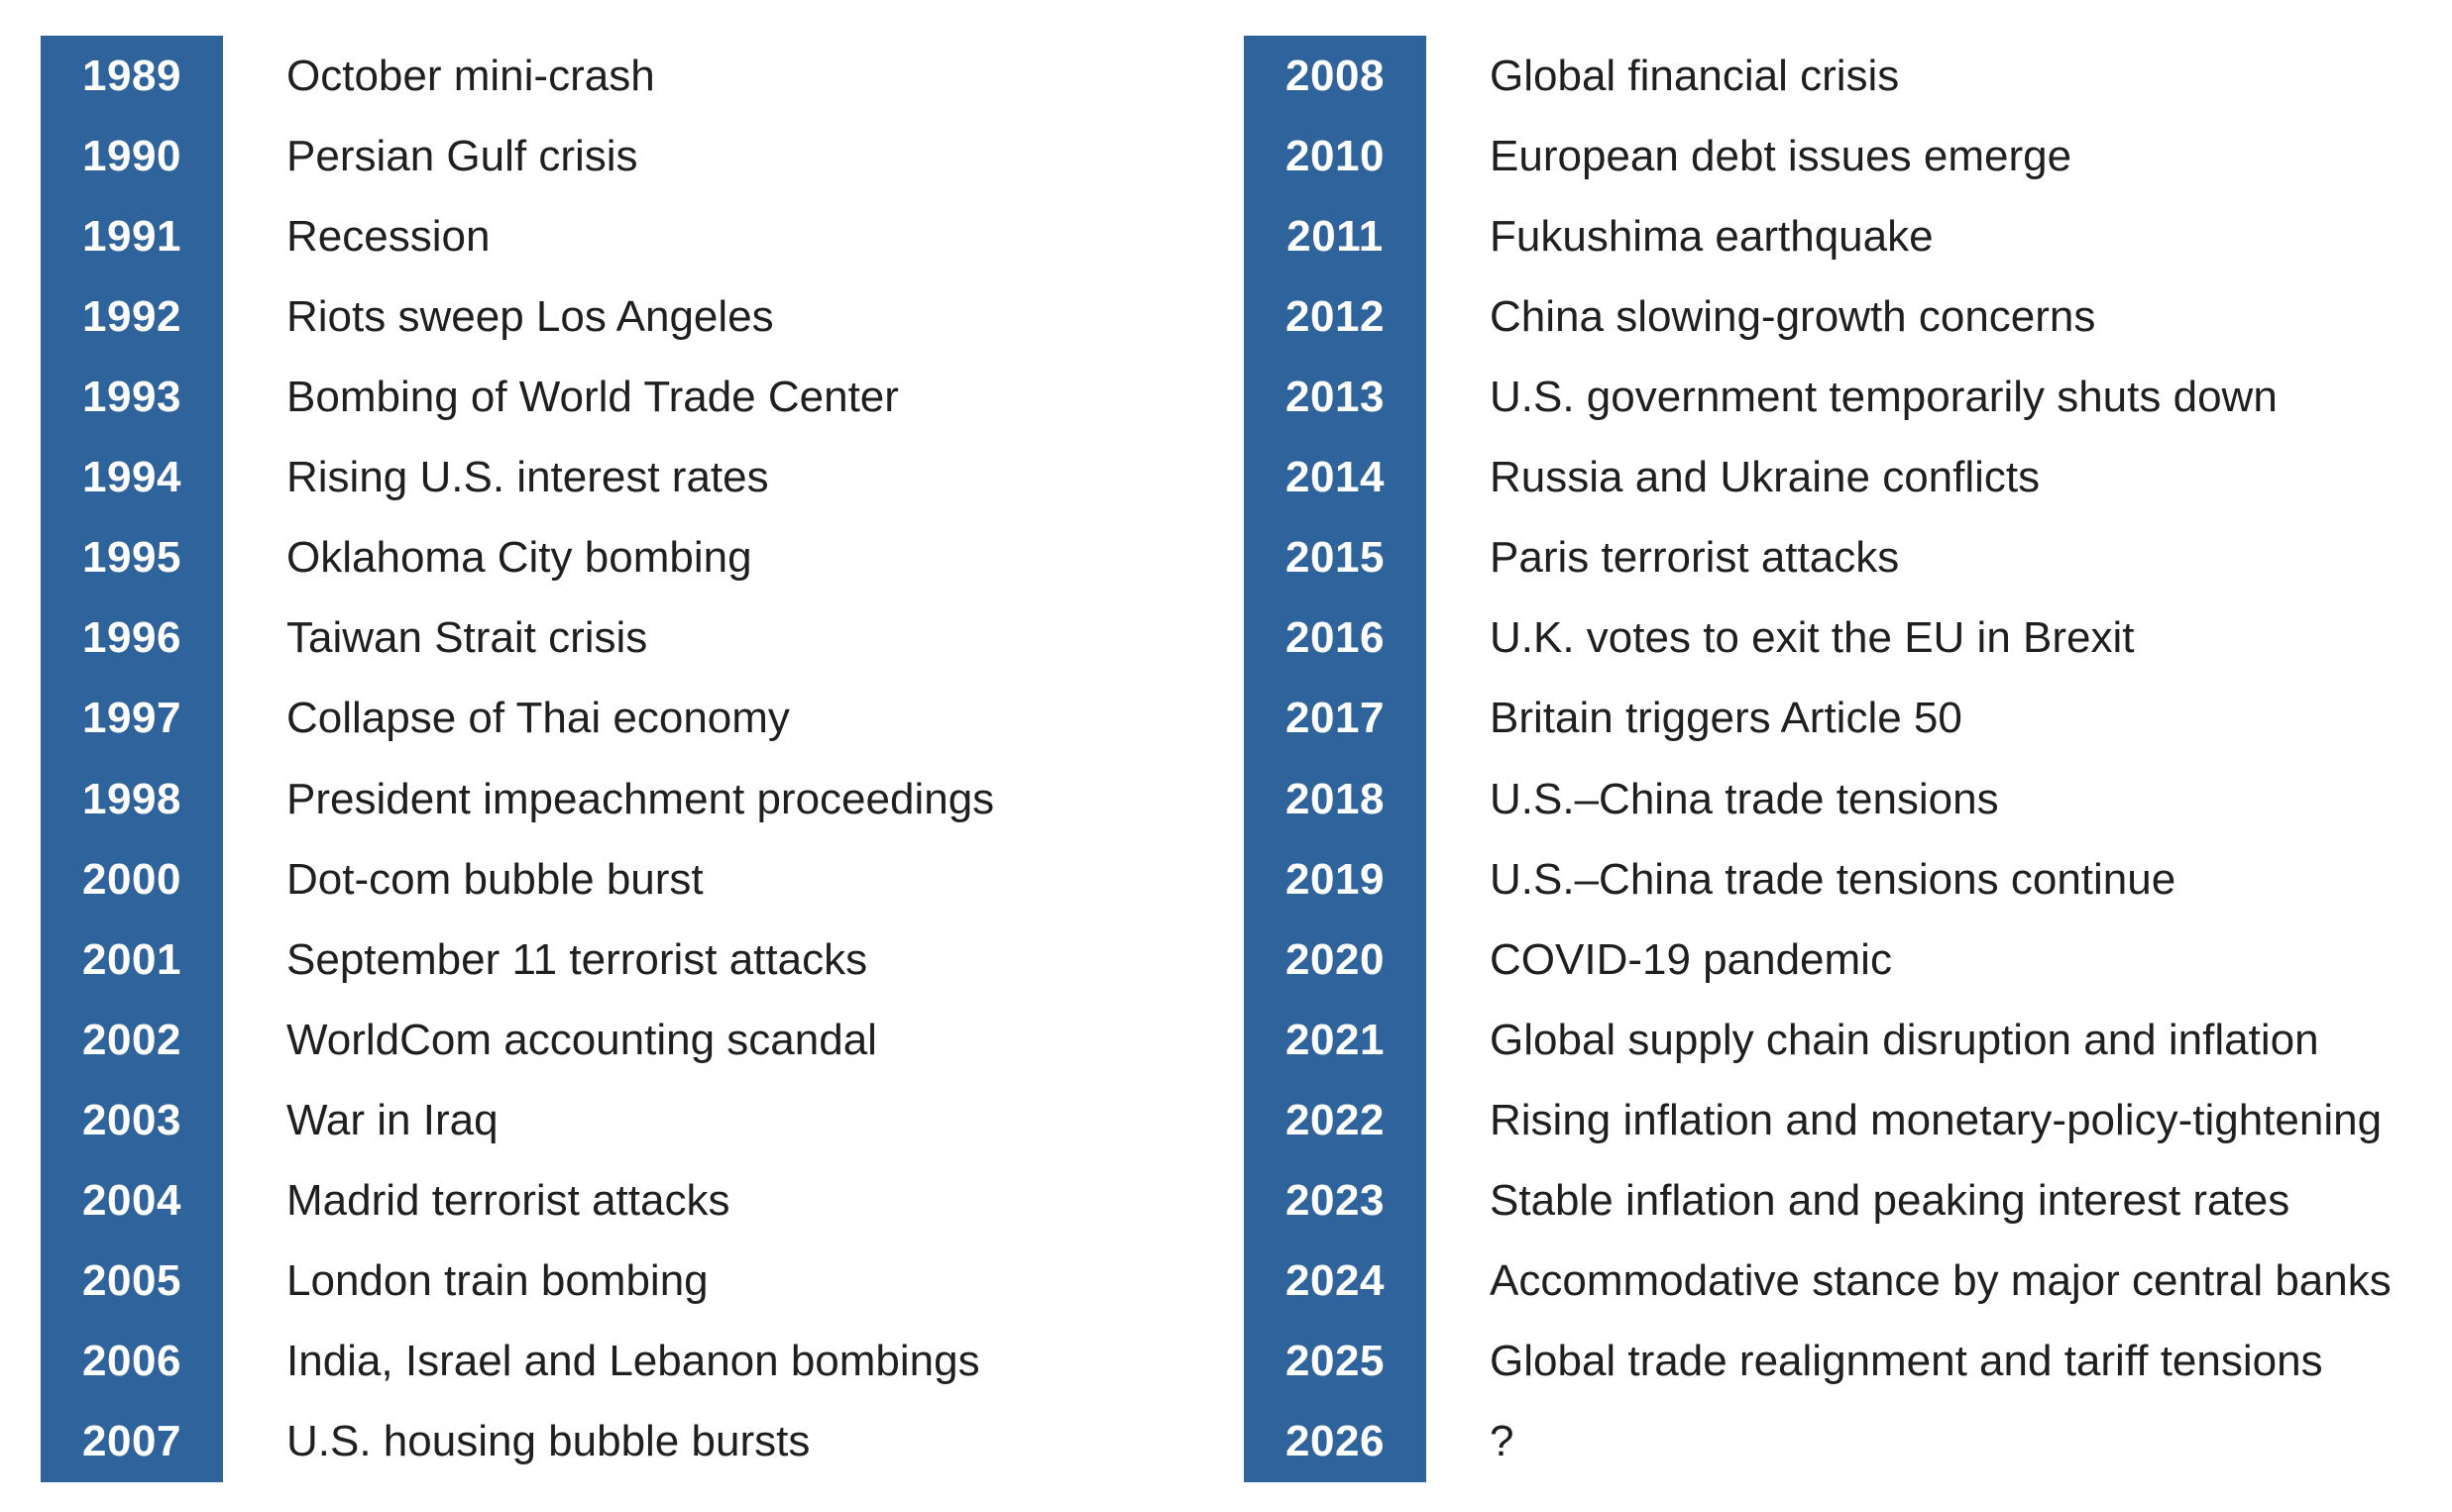  I want to click on year-label: 2023, so click(1335, 1201).